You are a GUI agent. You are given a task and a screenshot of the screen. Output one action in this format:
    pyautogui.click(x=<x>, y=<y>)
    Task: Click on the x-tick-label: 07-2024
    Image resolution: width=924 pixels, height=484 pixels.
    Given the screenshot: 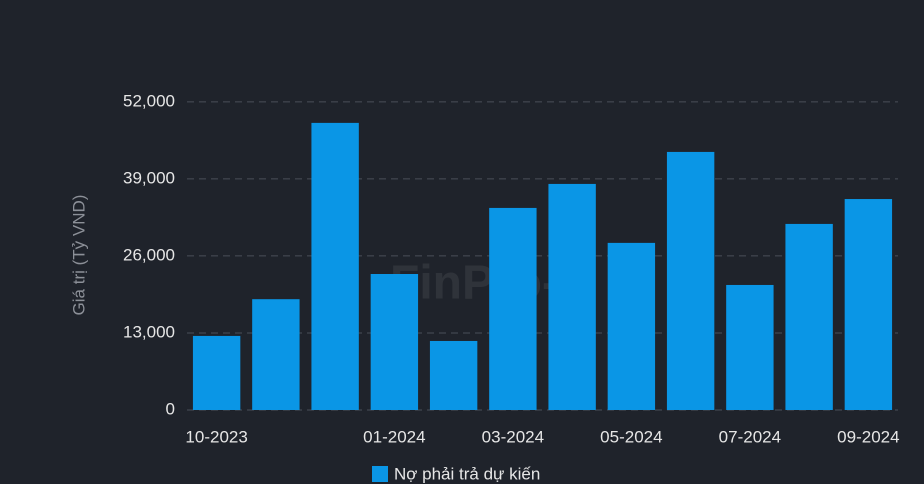 What is the action you would take?
    pyautogui.click(x=750, y=436)
    